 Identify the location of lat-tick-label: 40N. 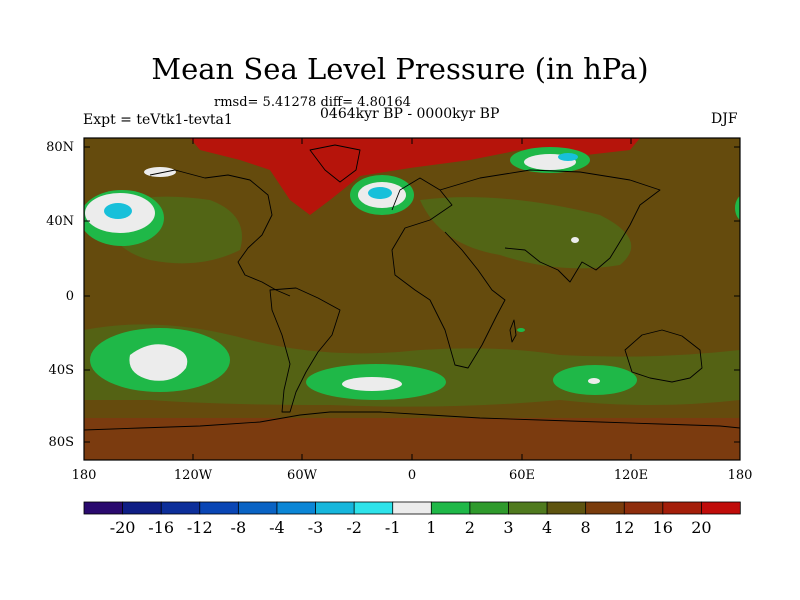
(60, 221).